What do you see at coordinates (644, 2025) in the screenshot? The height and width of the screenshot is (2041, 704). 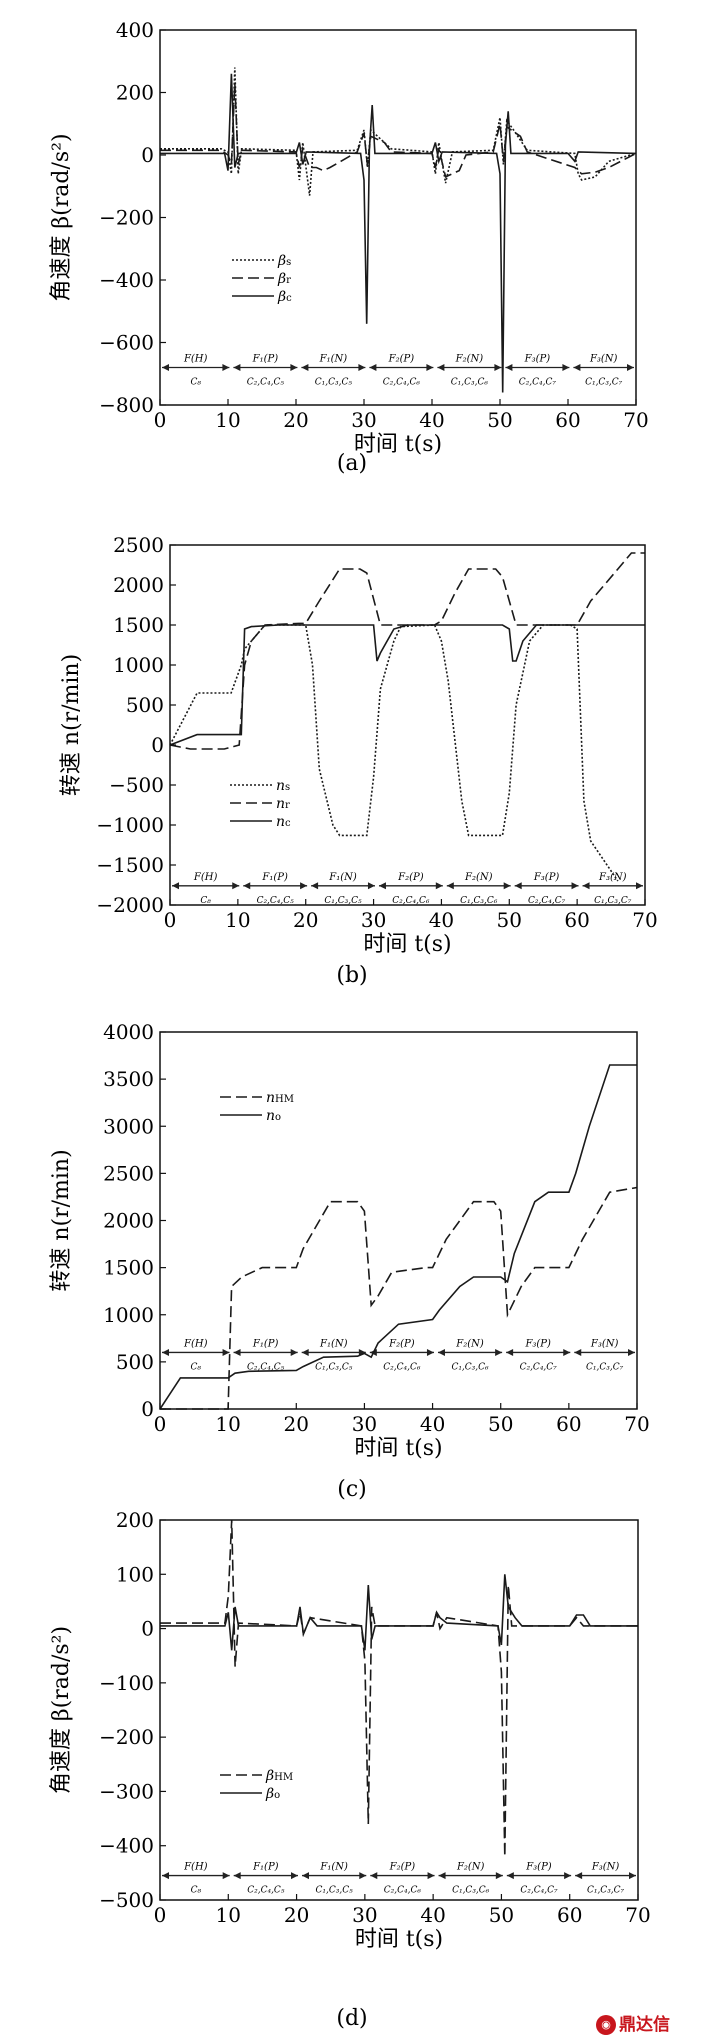 I see `watermark-text: 鼎达信` at bounding box center [644, 2025].